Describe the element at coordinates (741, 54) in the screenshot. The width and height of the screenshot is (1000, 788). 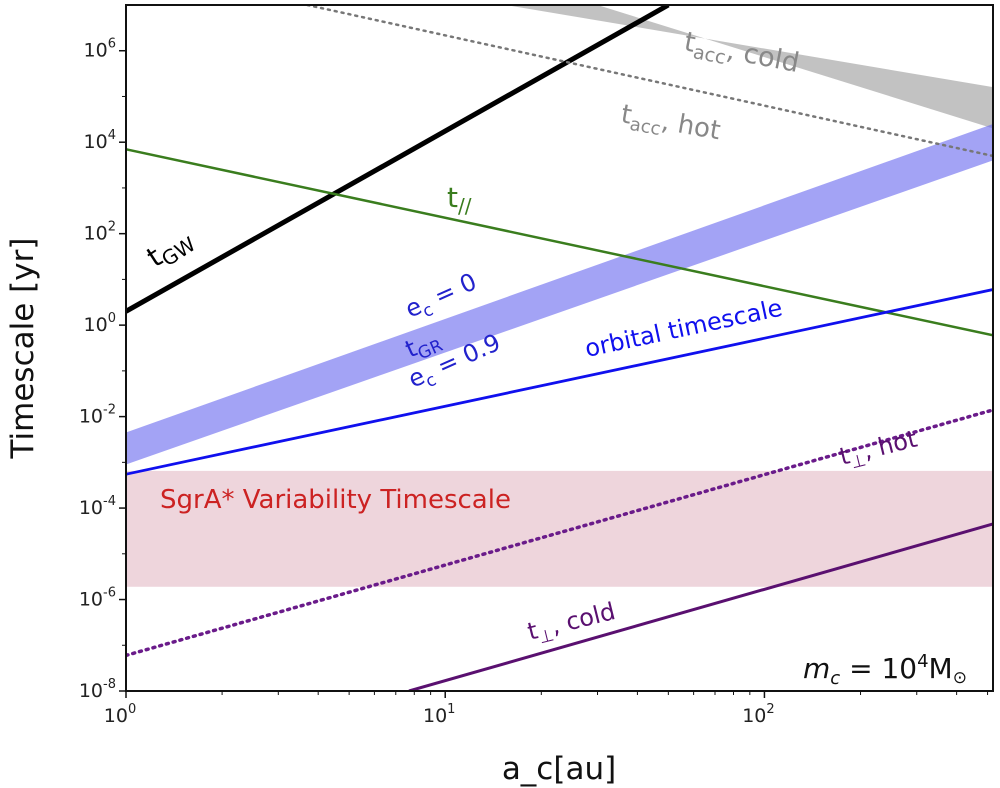
I see `annotation-tacc_cold: tacc, cold` at that location.